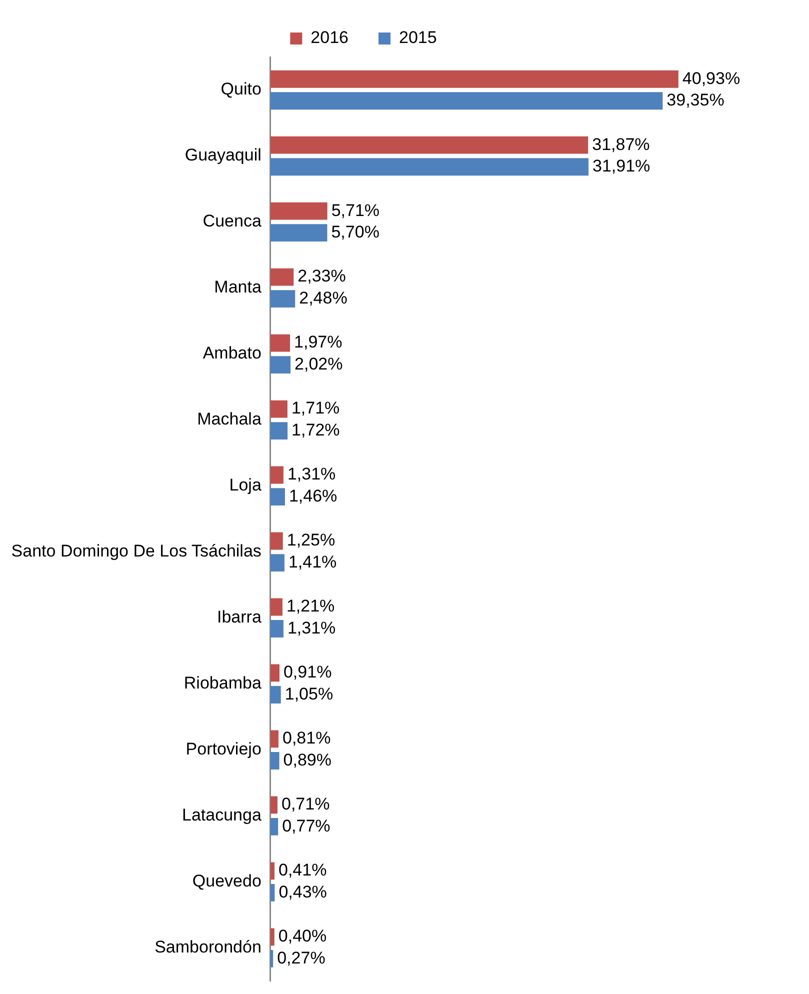 The height and width of the screenshot is (994, 809). I want to click on data-label: 0,40%, so click(302, 936).